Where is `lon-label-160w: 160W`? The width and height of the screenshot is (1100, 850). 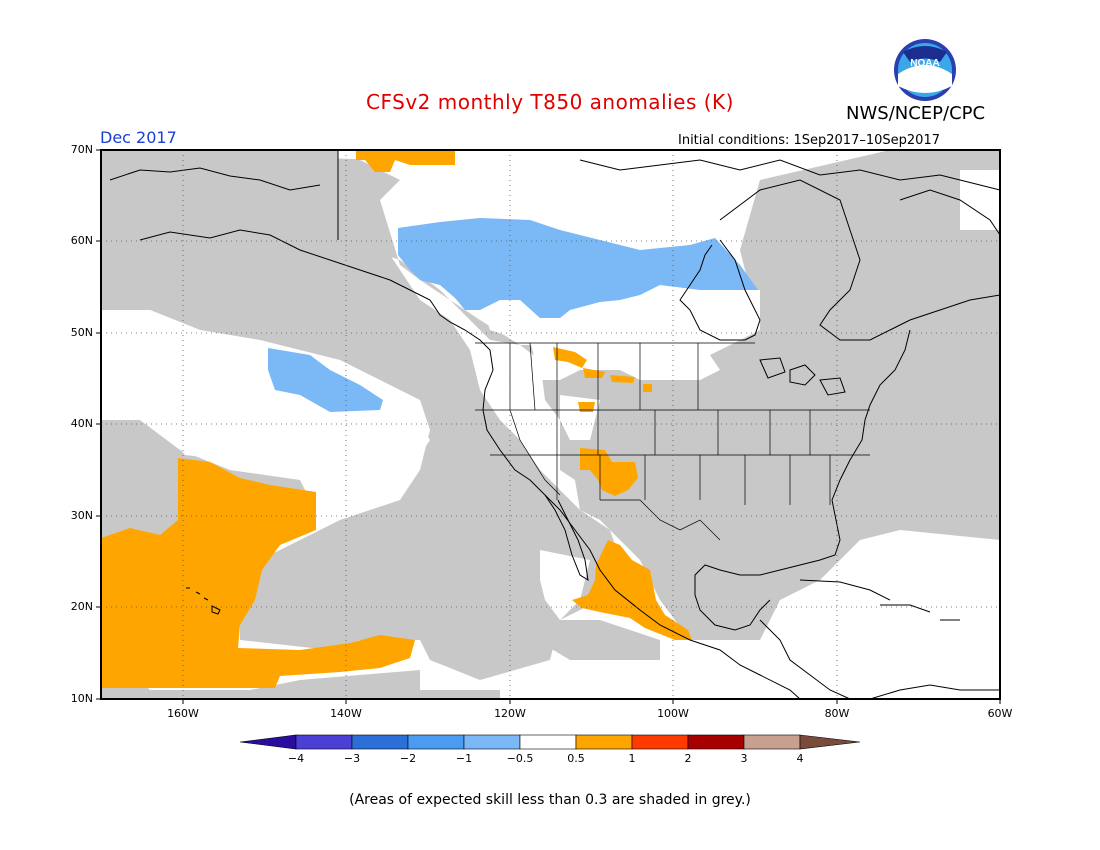 lon-label-160w: 160W is located at coordinates (183, 713).